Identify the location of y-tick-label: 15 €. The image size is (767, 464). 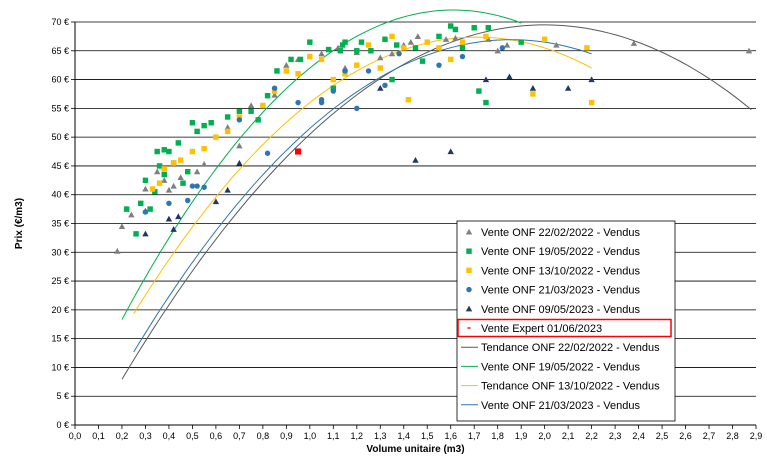
(60, 339).